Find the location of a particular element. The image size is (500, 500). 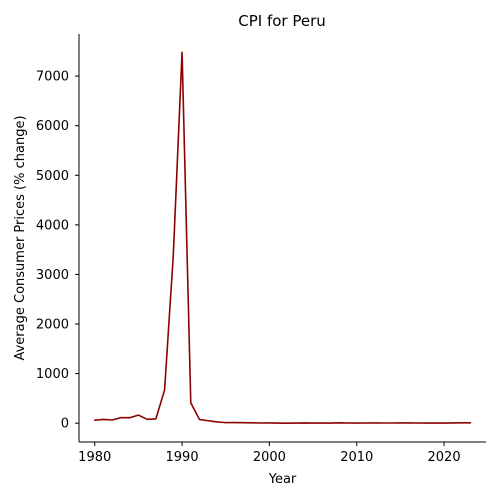

x-tick-label: 2020 is located at coordinates (444, 457).